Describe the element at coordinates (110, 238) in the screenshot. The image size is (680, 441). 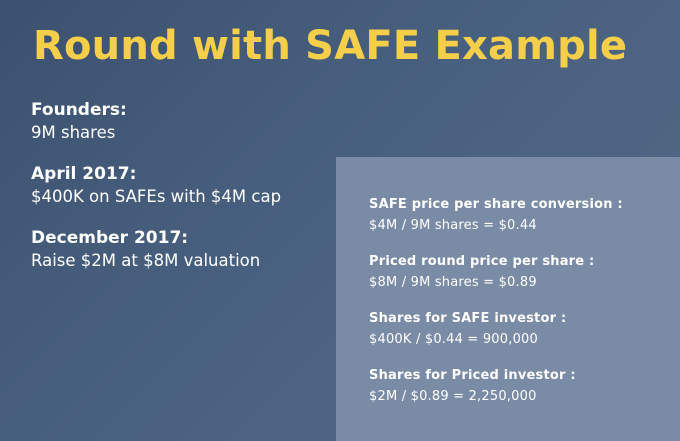
I see `fact-label: December 2017:` at that location.